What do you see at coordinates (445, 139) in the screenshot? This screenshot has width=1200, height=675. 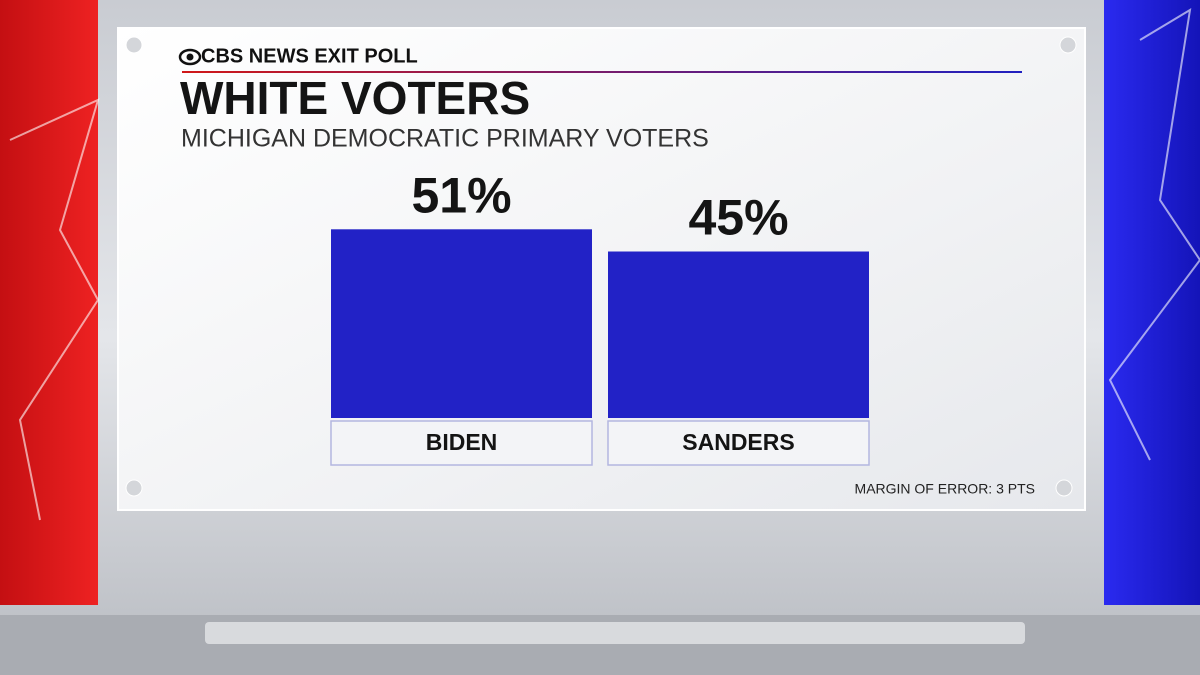 I see `subtitle: MICHIGAN DEMOCRATIC PRIMARY VOTERS` at bounding box center [445, 139].